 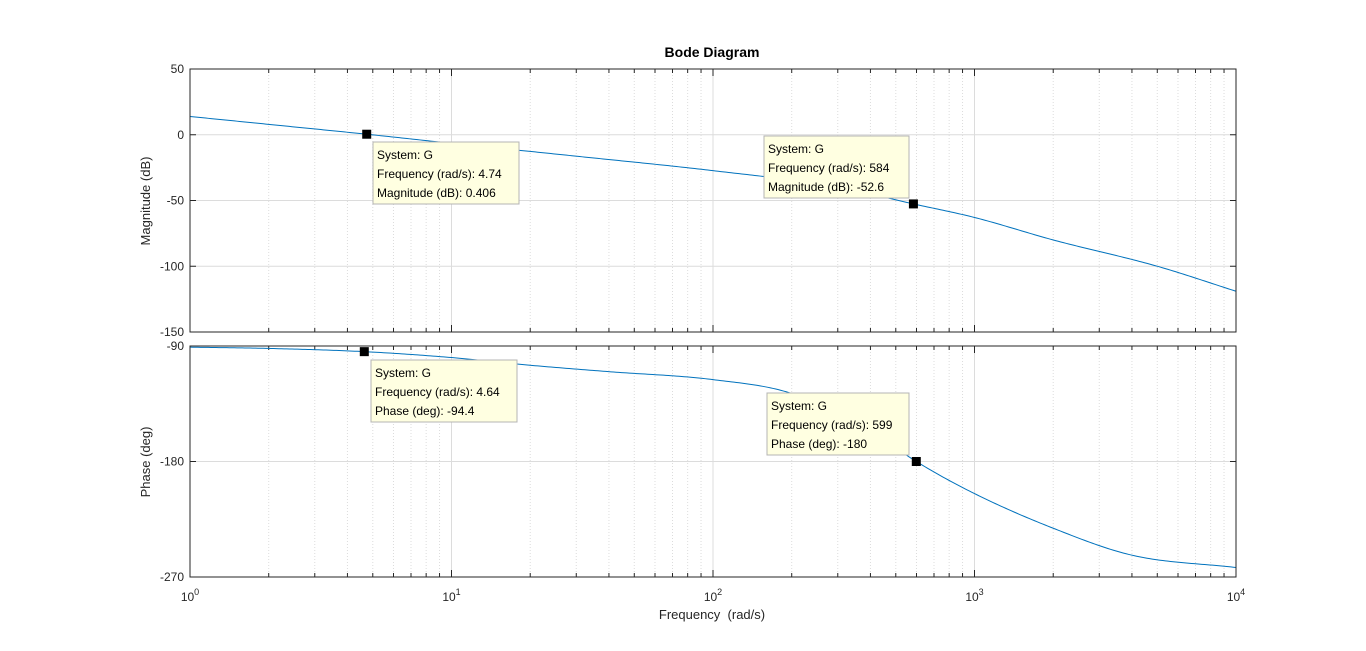 What do you see at coordinates (829, 168) in the screenshot?
I see `magnitude-datatip-text: Frequency (rad/s): 584` at bounding box center [829, 168].